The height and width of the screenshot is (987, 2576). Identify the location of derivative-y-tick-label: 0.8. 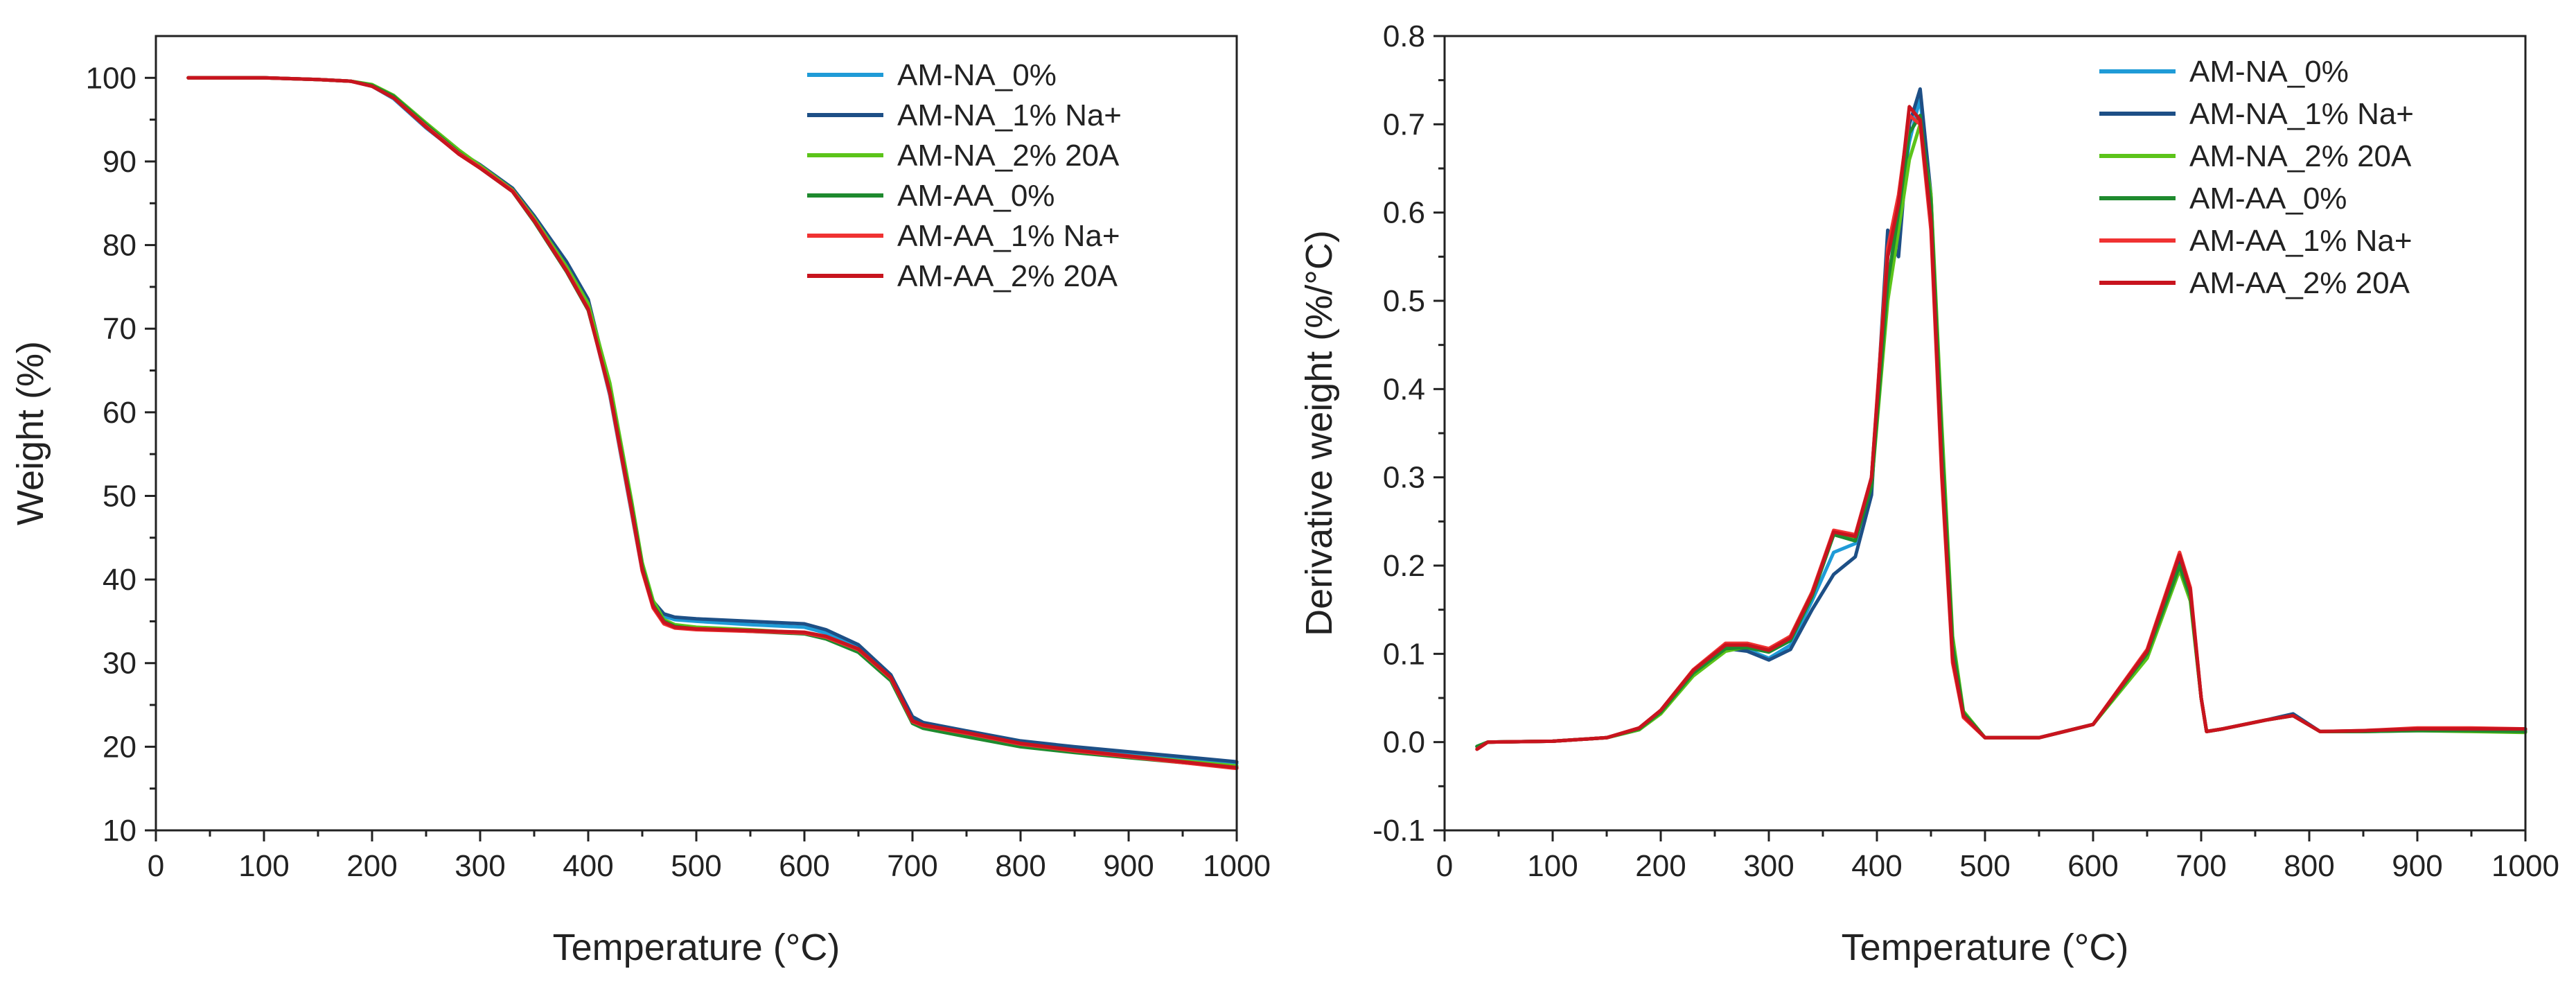
(1404, 36).